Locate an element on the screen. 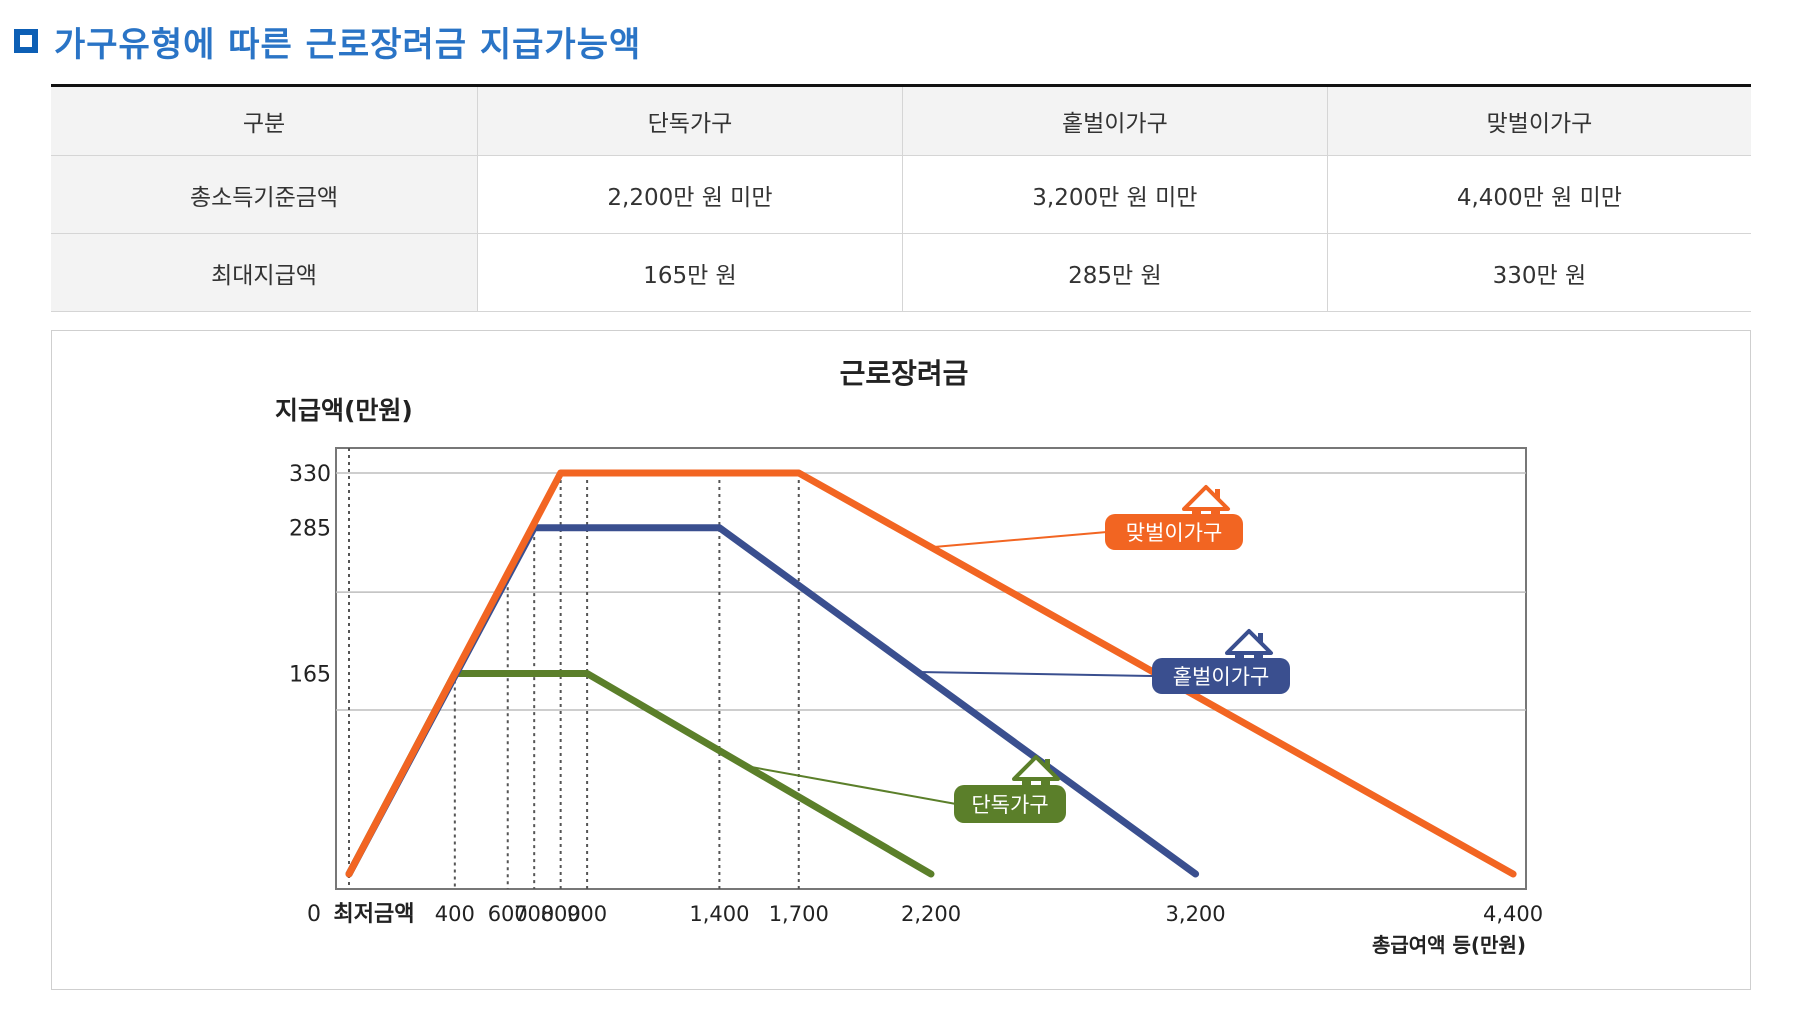 This screenshot has height=1029, width=1817. table-cell: 330만 원 is located at coordinates (1539, 272).